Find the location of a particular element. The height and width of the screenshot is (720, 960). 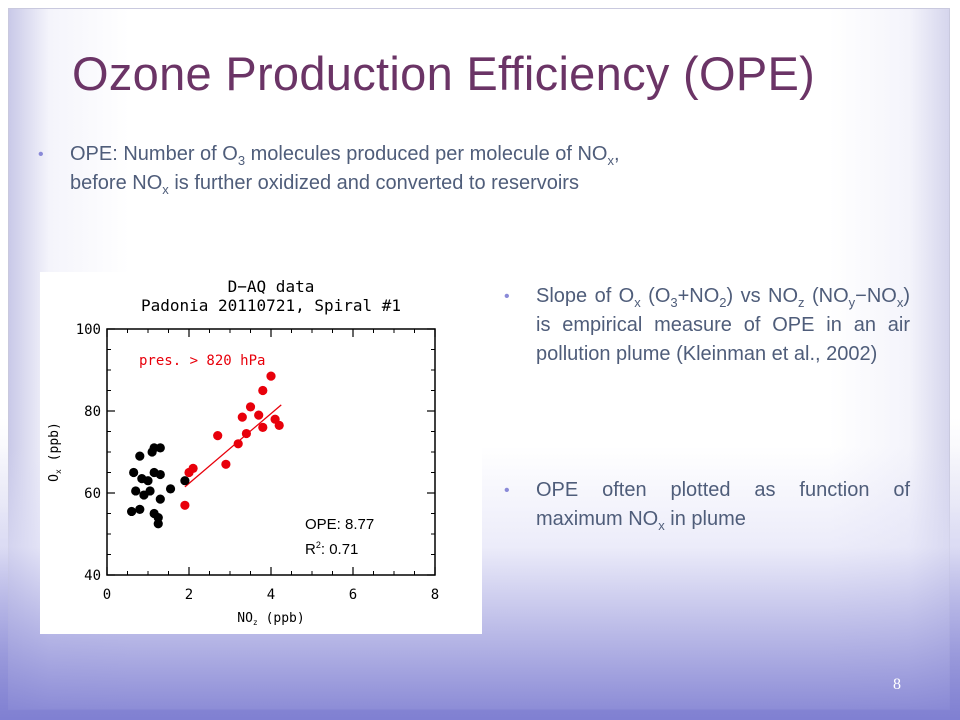

x-tick-label: 8 is located at coordinates (435, 595).